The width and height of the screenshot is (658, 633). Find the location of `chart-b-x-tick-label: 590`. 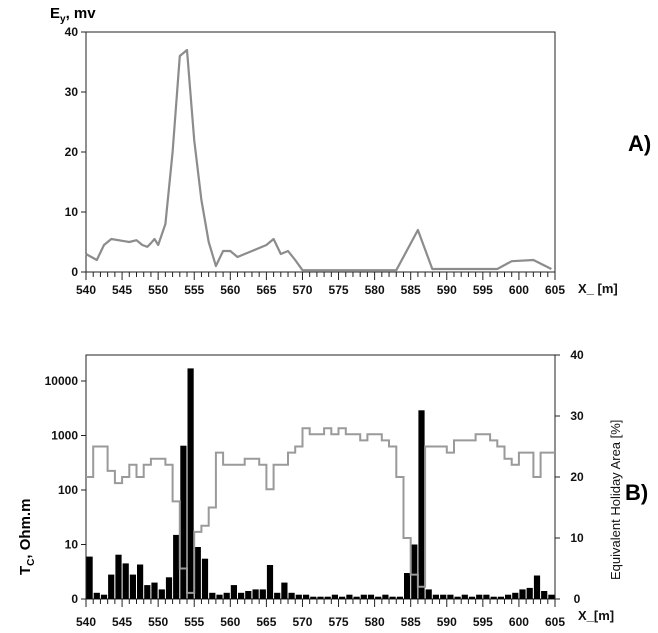

chart-b-x-tick-label: 590 is located at coordinates (447, 622).